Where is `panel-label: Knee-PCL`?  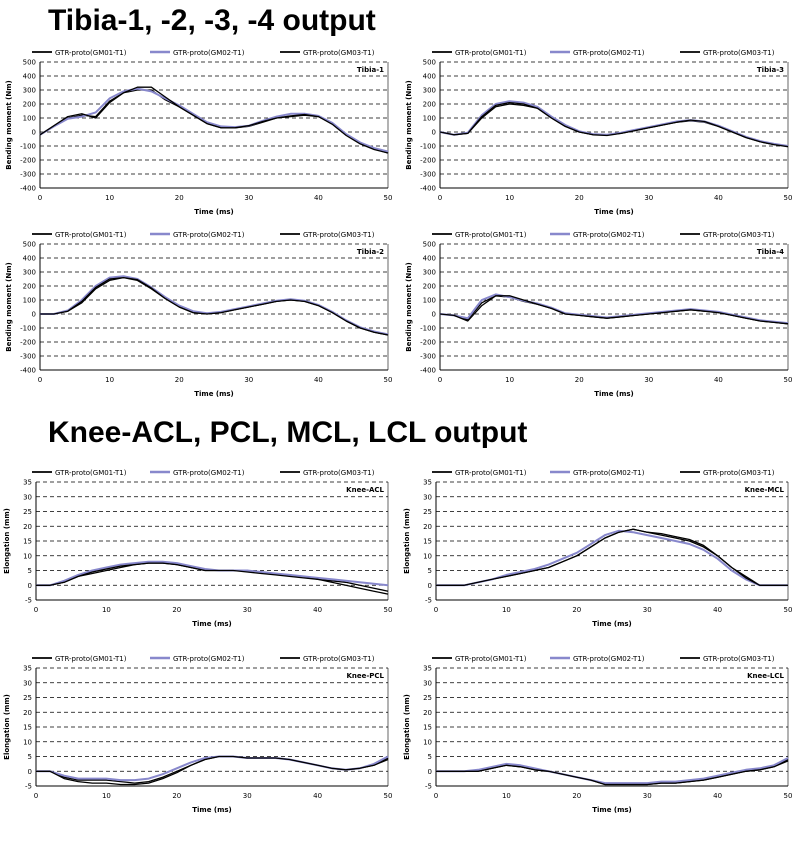 panel-label: Knee-PCL is located at coordinates (365, 676).